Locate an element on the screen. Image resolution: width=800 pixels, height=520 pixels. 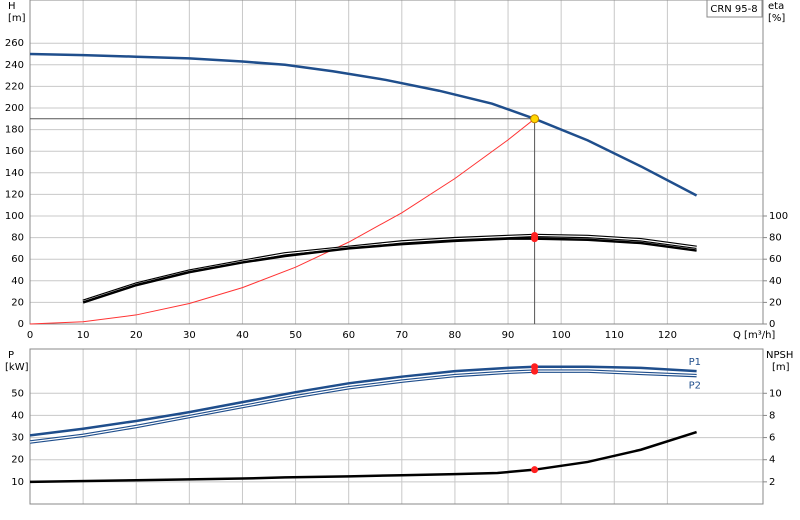
h-axis-unit: [m] is located at coordinates (17, 18).